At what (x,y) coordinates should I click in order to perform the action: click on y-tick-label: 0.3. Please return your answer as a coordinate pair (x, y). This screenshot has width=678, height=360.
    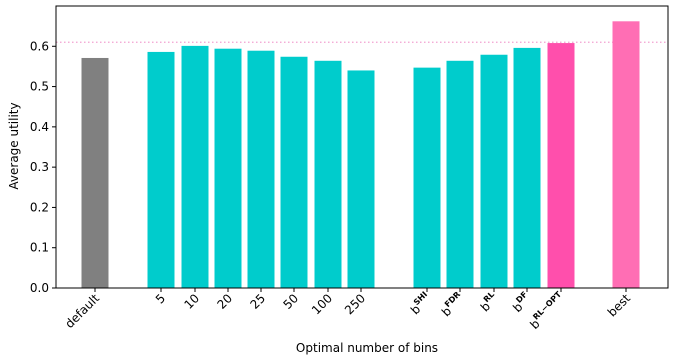
    Looking at the image, I should click on (39, 167).